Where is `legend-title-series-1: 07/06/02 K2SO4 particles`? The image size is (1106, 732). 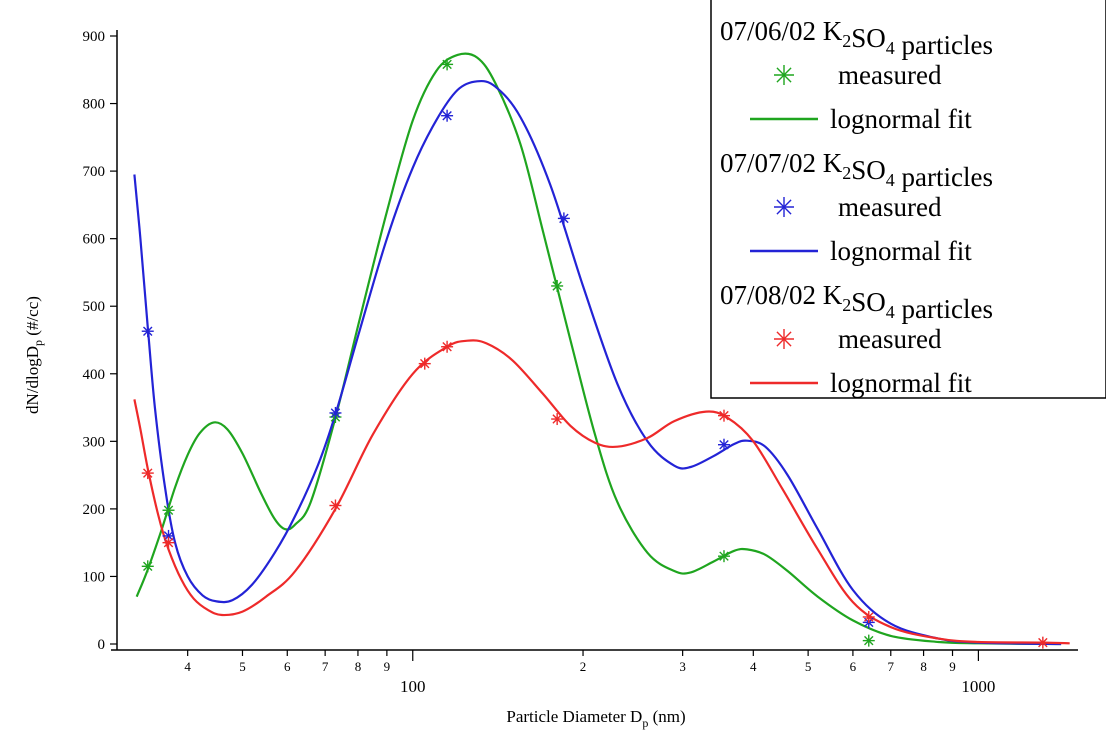 legend-title-series-1: 07/06/02 K2SO4 particles is located at coordinates (856, 38).